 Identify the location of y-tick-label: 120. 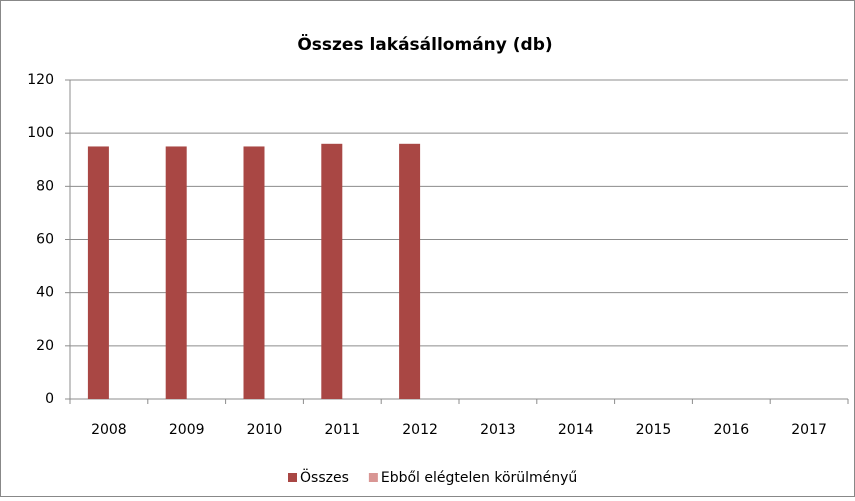
(40, 80).